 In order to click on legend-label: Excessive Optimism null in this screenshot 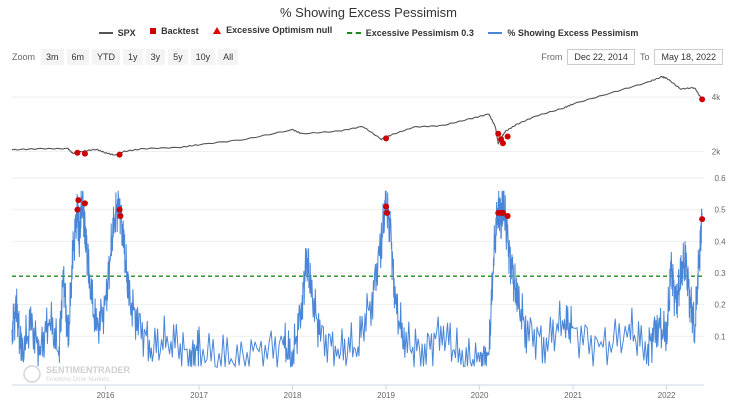, I will do `click(279, 30)`.